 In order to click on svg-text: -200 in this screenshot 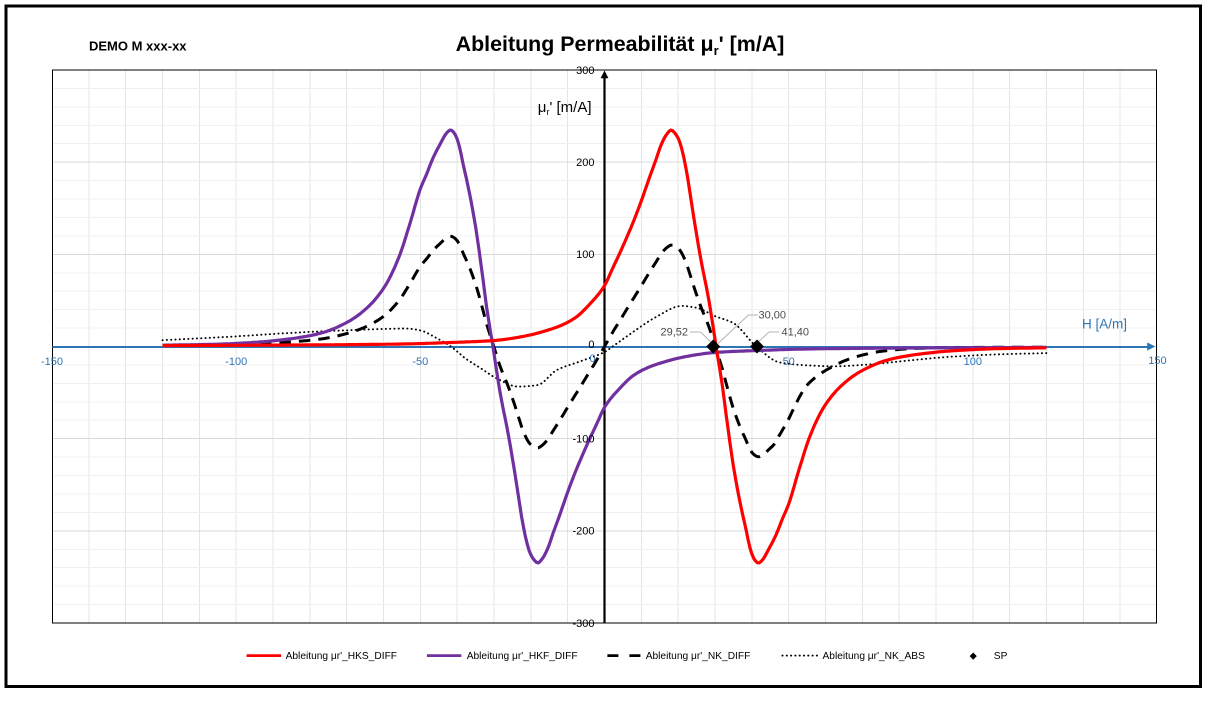, I will do `click(583, 532)`.